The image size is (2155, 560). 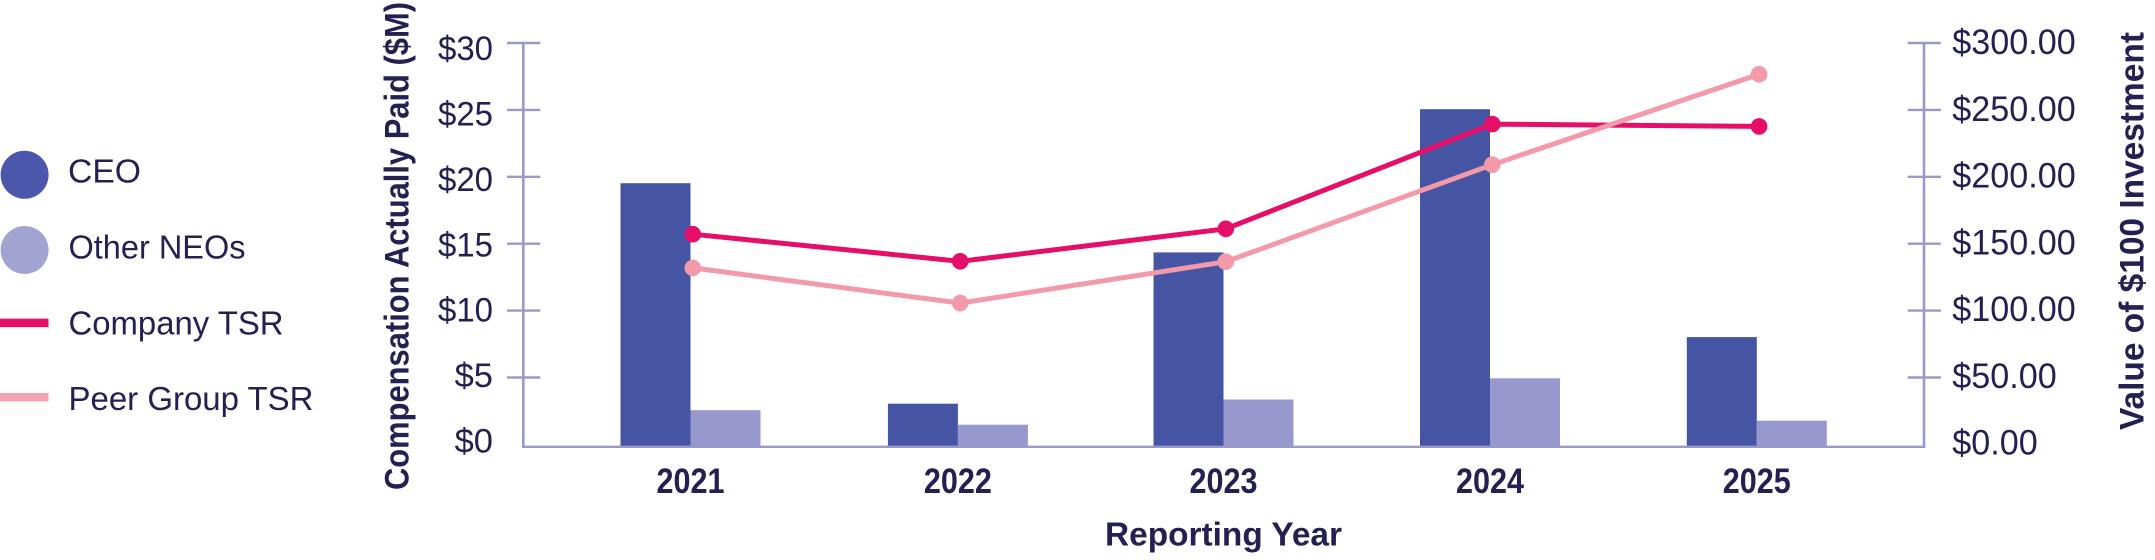 What do you see at coordinates (1490, 481) in the screenshot?
I see `svg-text: 2024` at bounding box center [1490, 481].